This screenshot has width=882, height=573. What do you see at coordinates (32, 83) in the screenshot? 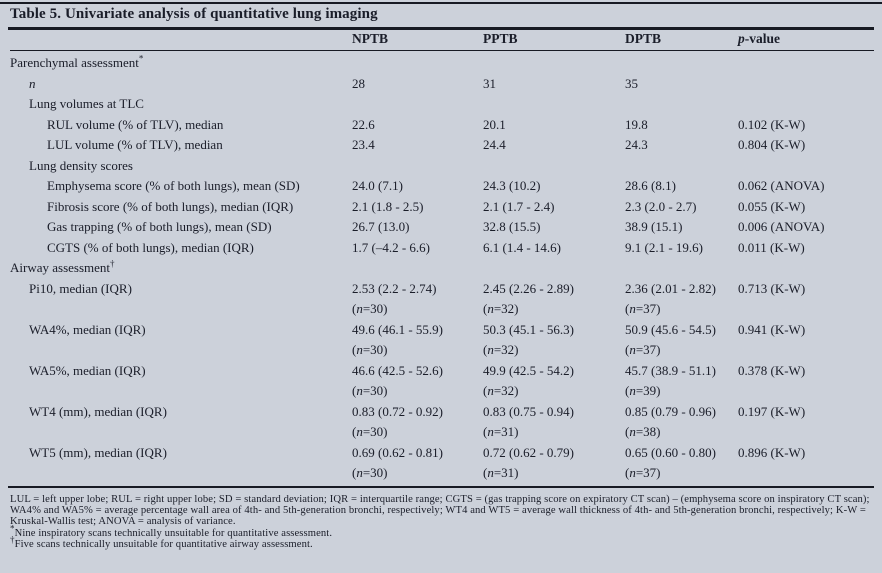
I see `row-label: n` at bounding box center [32, 83].